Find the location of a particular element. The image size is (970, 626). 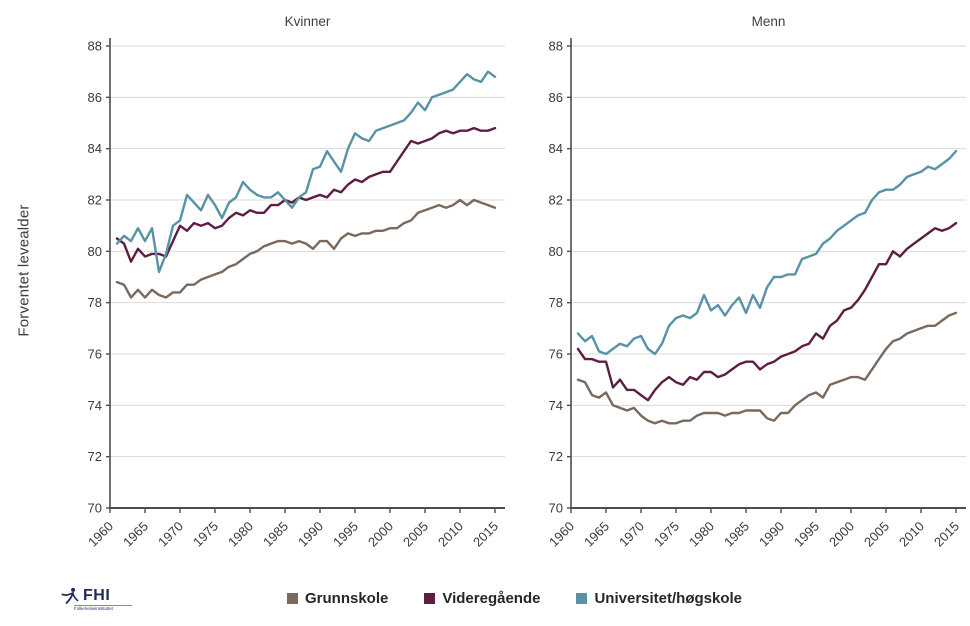

fhi-logo-subtext: Folkehelseinstituttet is located at coordinates (103, 608).